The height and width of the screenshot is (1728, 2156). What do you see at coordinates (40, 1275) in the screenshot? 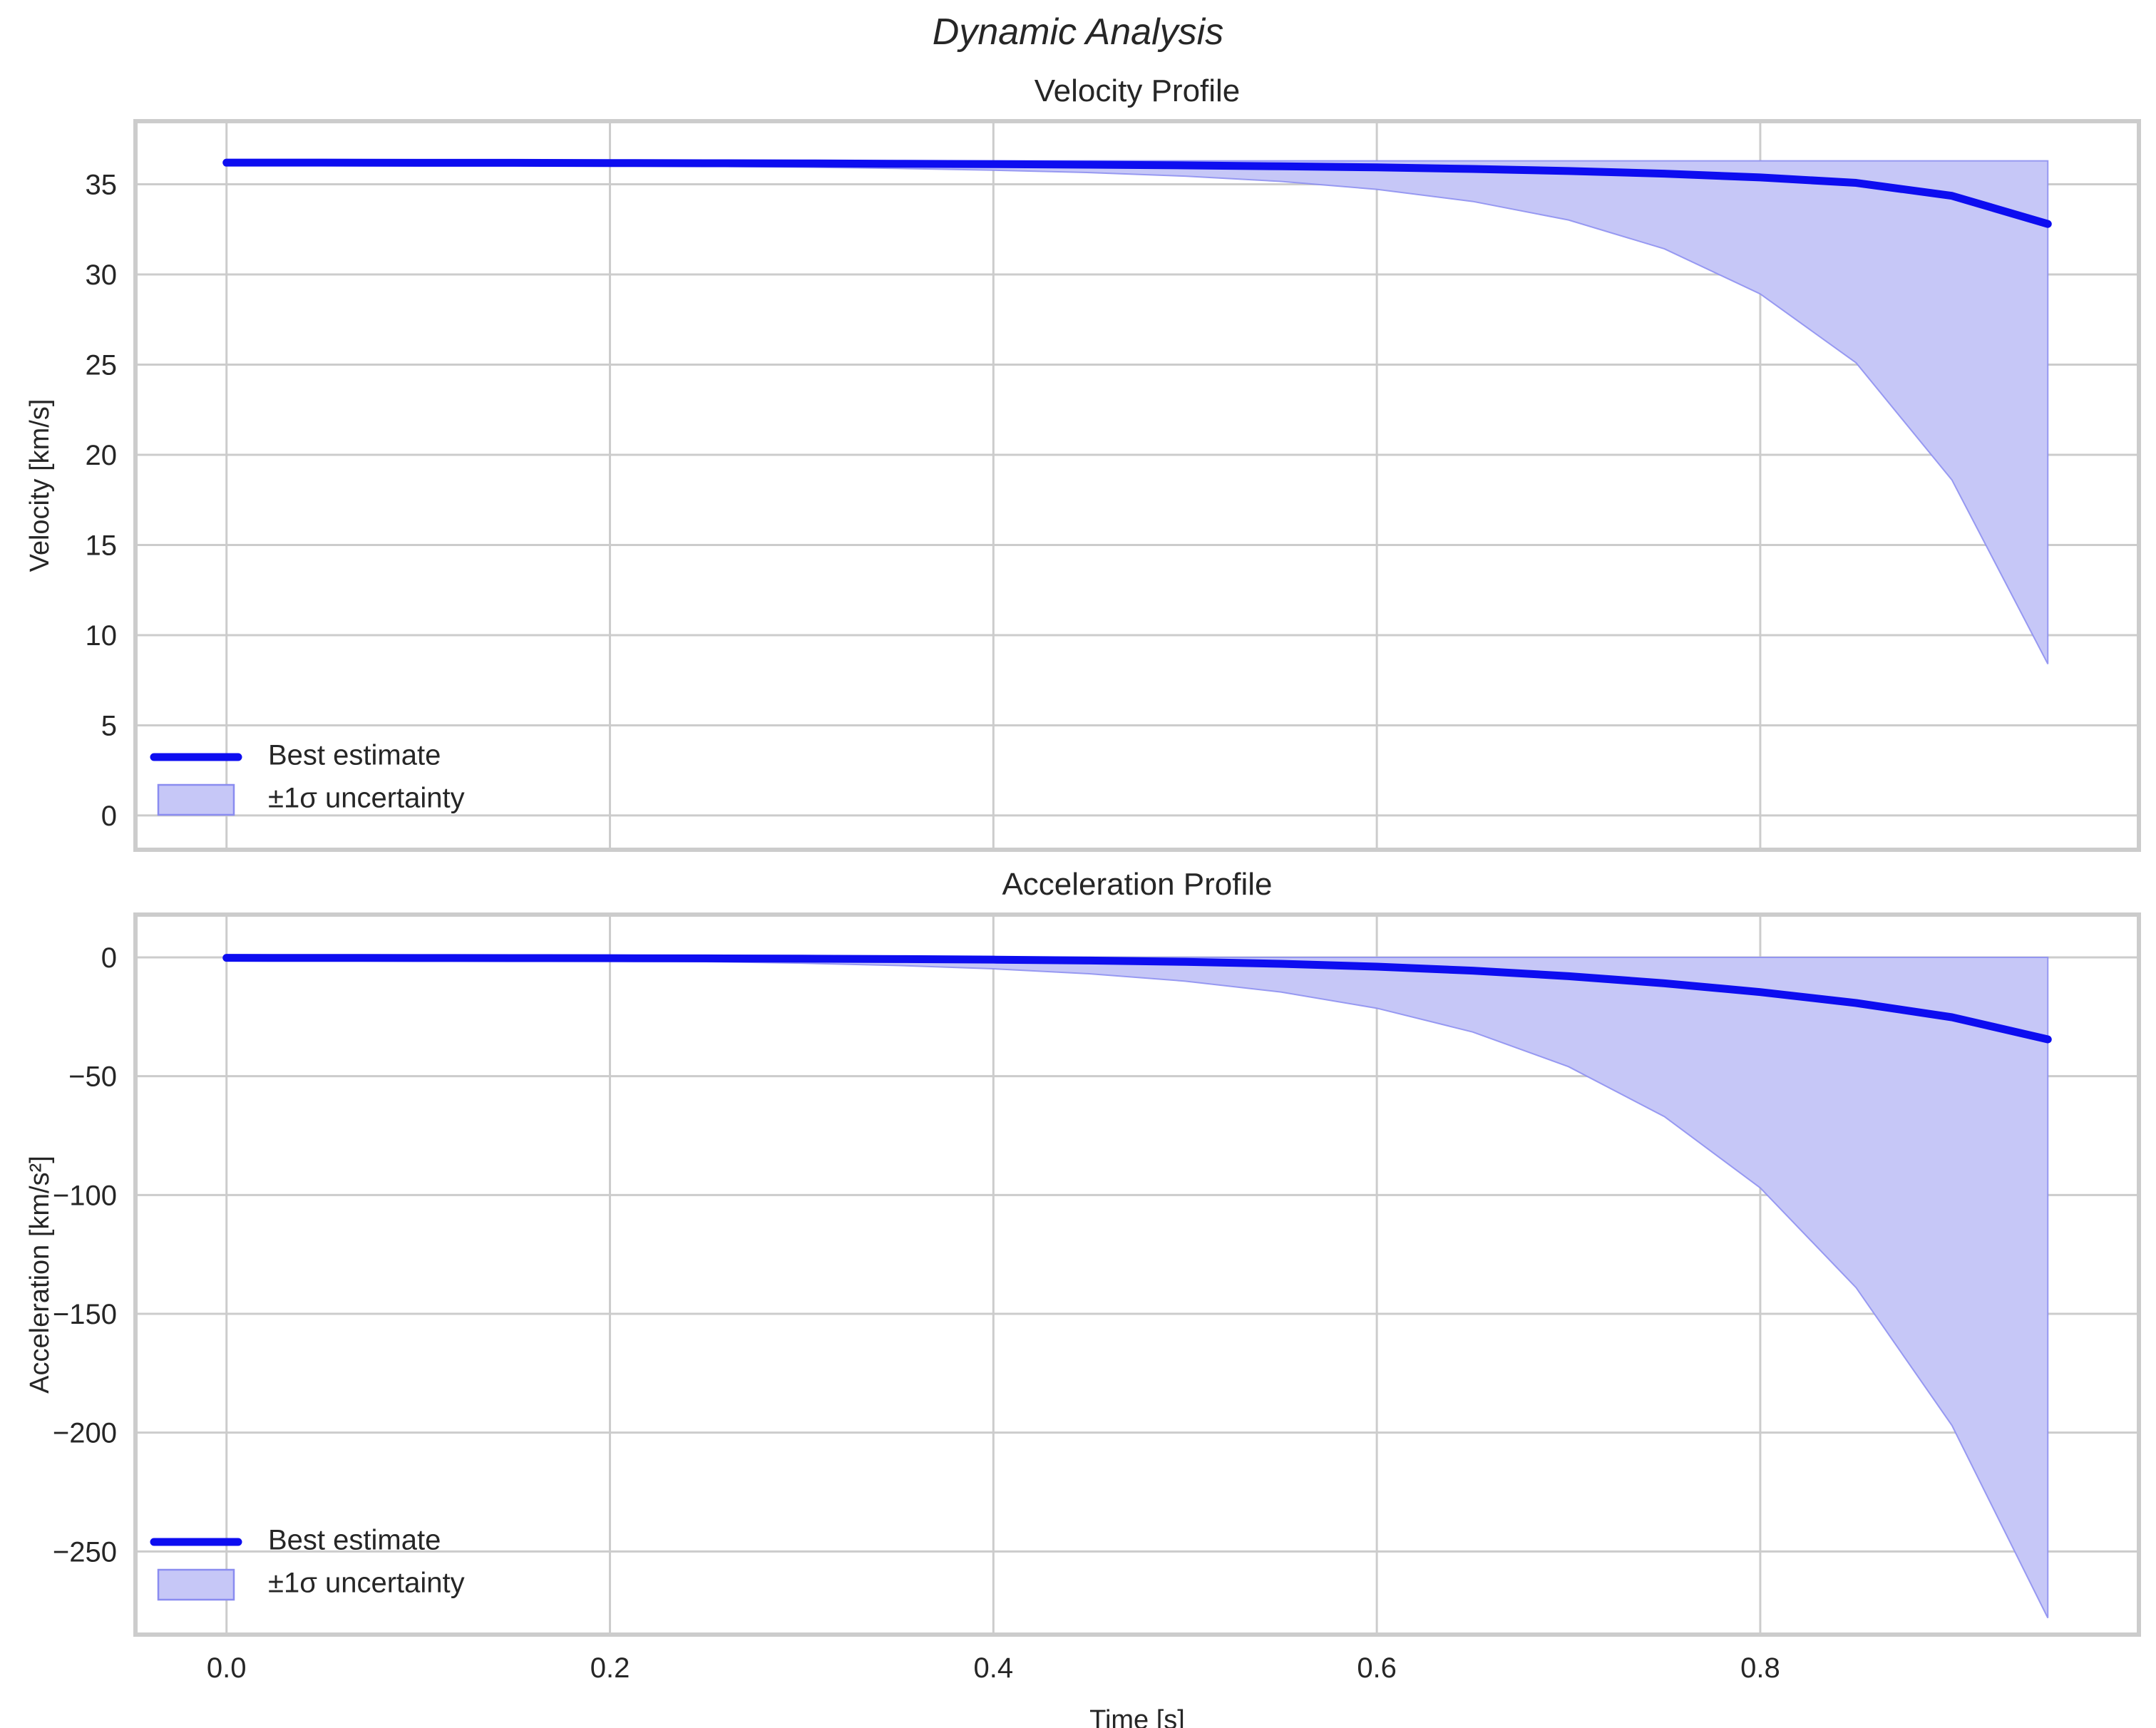
I see `y-axis-label: Acceleration [km/s²]` at bounding box center [40, 1275].